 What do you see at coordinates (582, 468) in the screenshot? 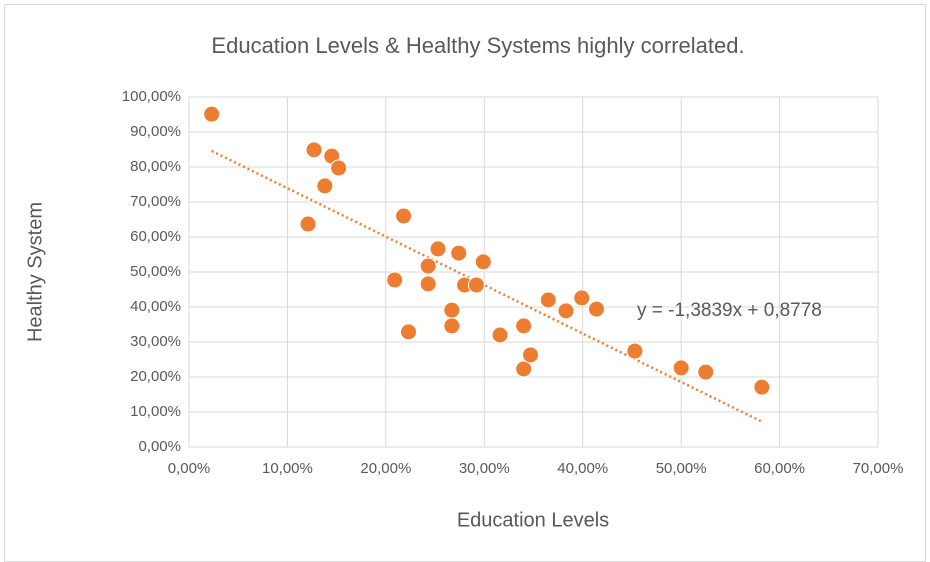
I see `x-tick-label: 40,00%` at bounding box center [582, 468].